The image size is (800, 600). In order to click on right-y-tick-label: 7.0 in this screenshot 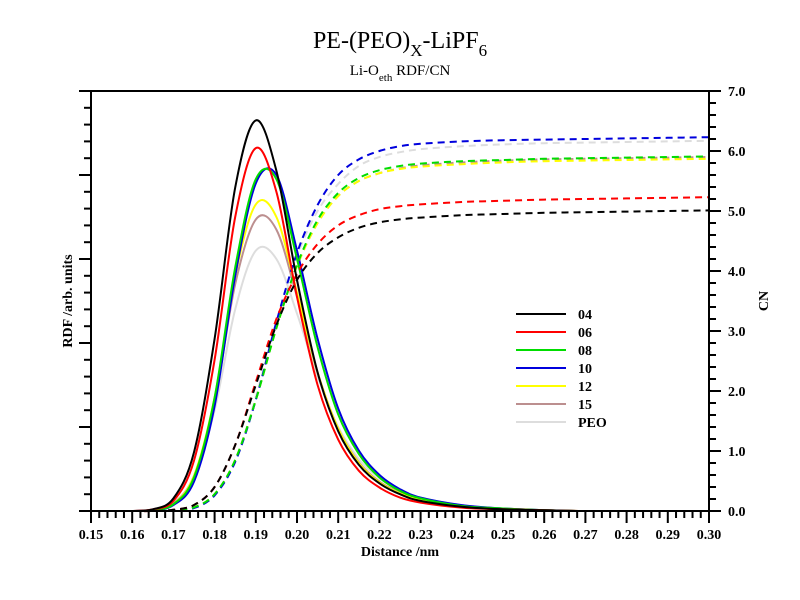, I will do `click(737, 92)`.